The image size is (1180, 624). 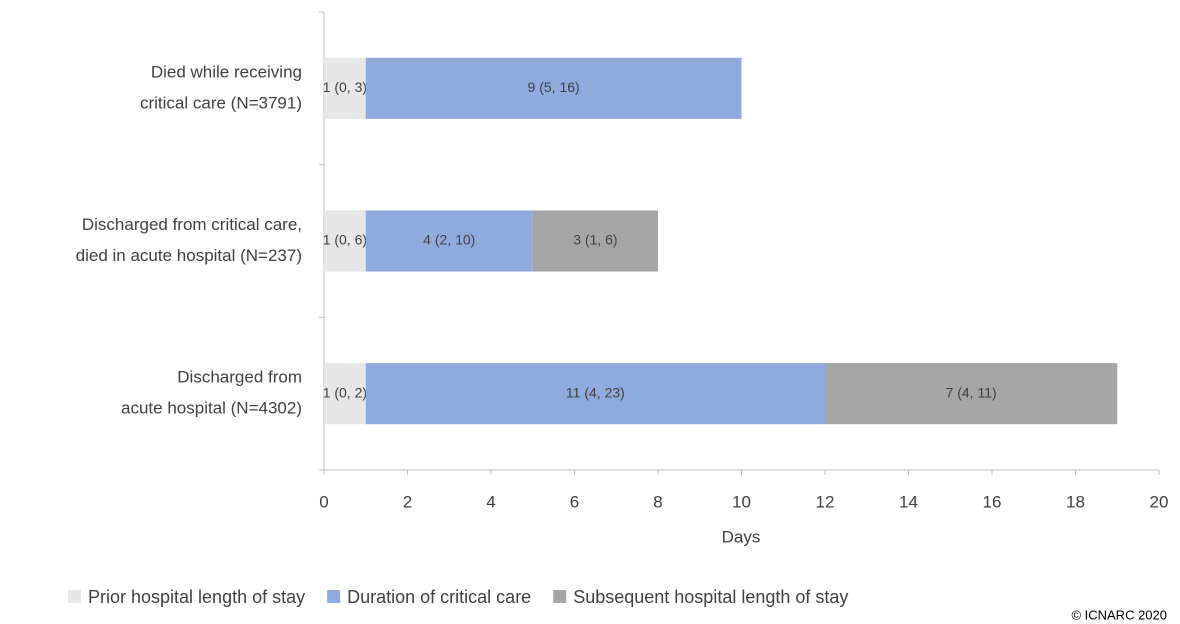 I want to click on legend-label: Duration of critical care, so click(x=439, y=597).